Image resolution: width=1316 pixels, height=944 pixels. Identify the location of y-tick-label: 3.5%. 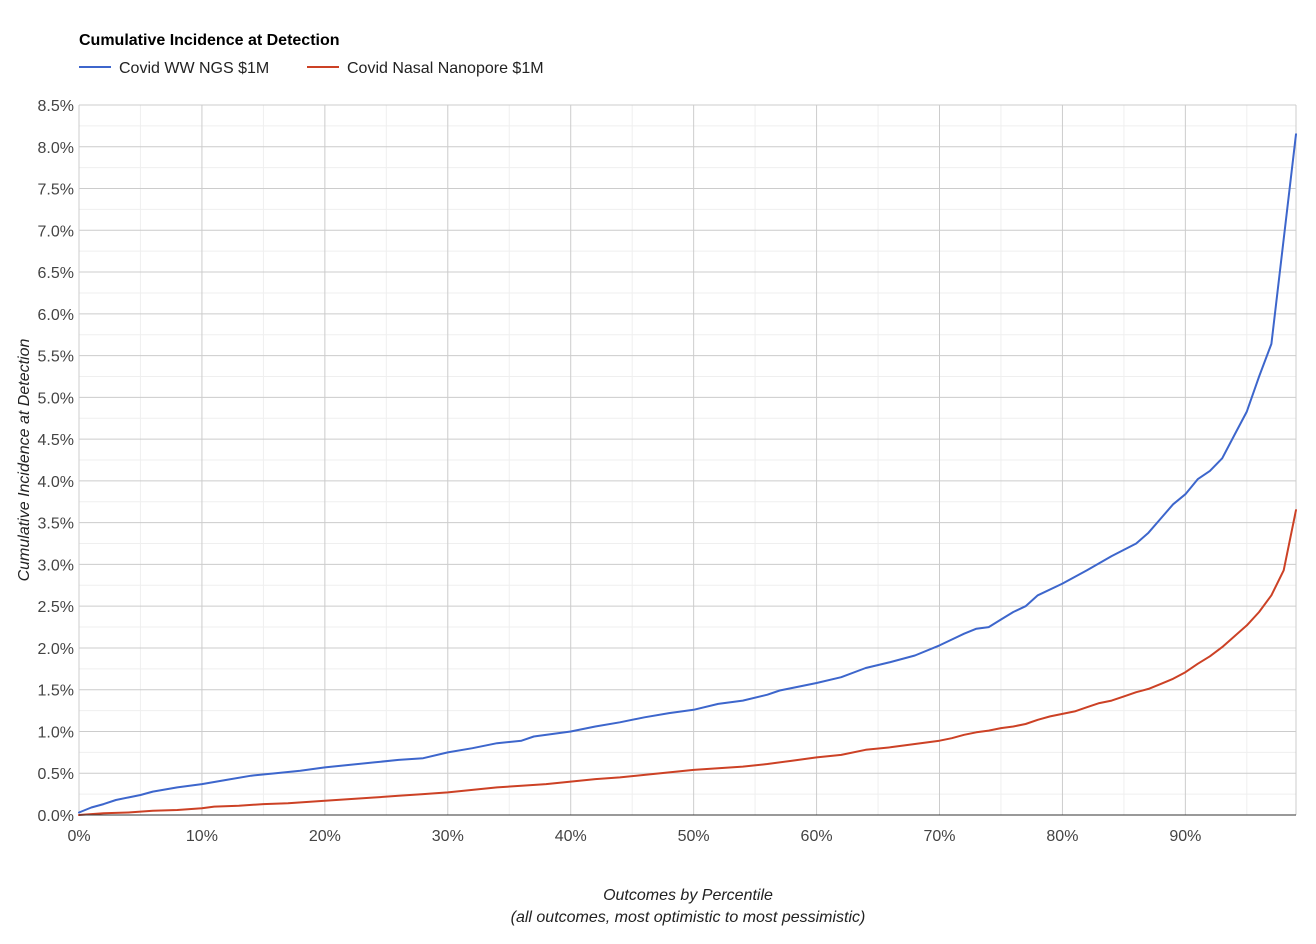
(56, 524).